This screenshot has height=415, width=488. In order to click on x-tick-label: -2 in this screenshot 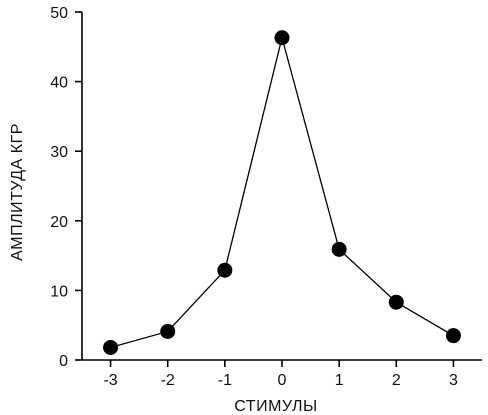, I will do `click(168, 380)`.